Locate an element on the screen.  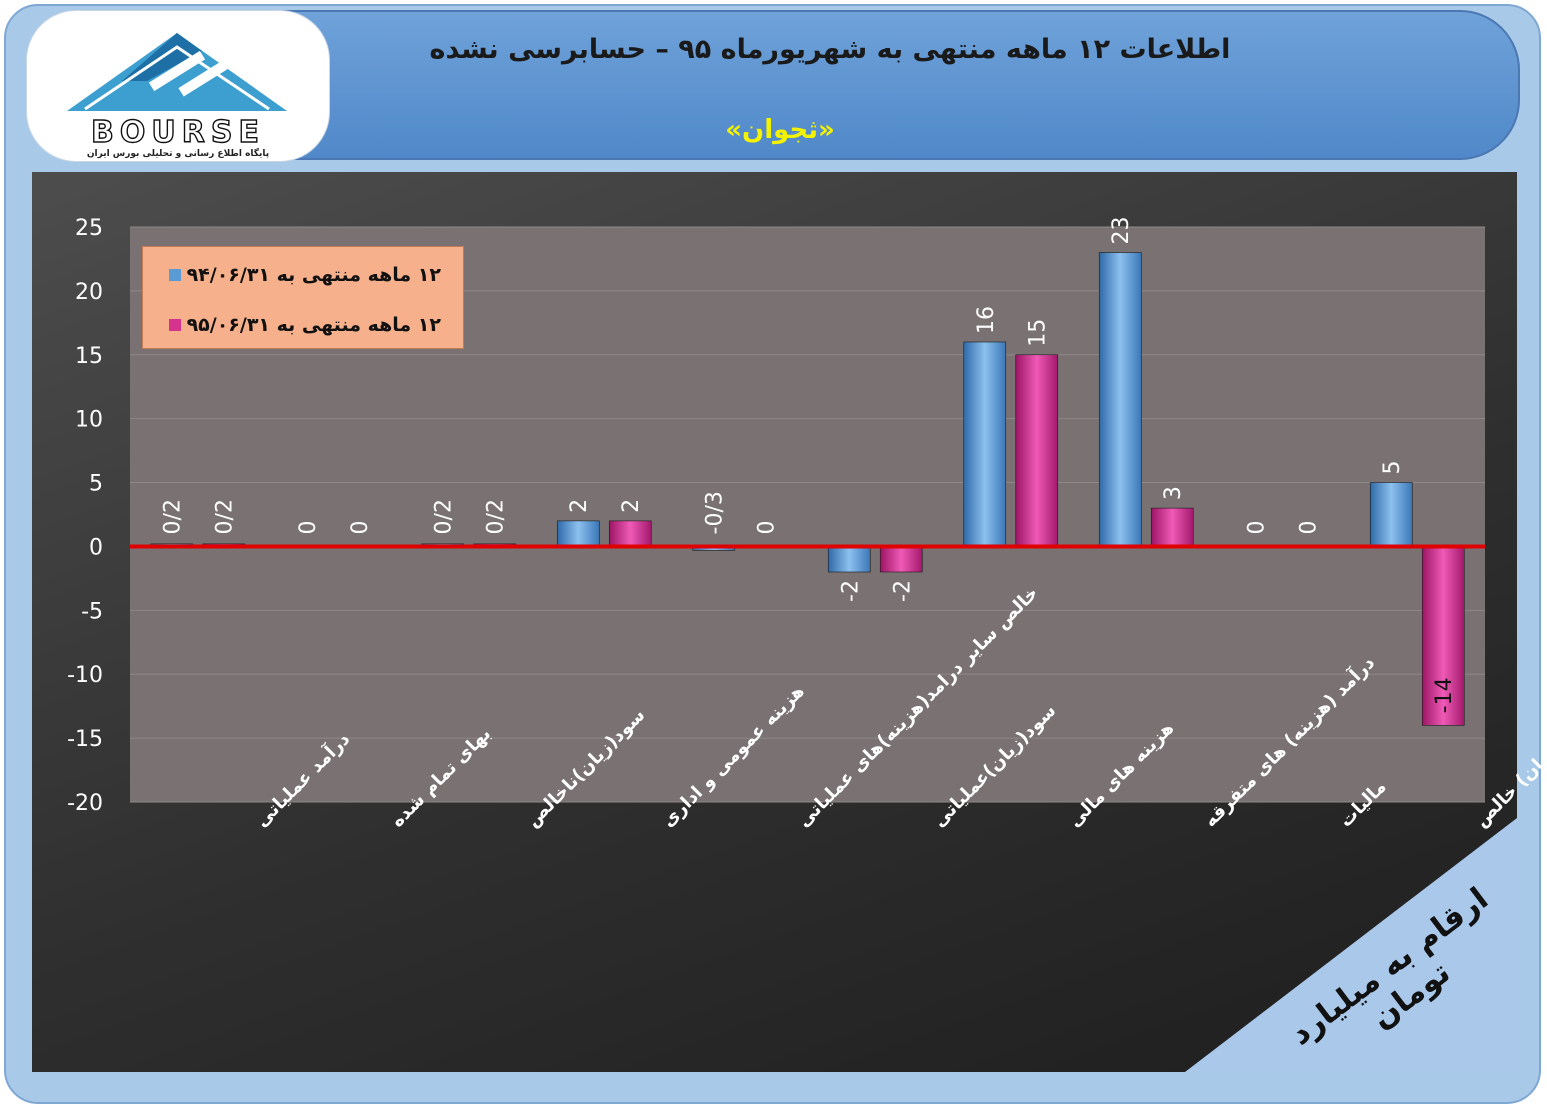
y-tick-label: -15 is located at coordinates (85, 739).